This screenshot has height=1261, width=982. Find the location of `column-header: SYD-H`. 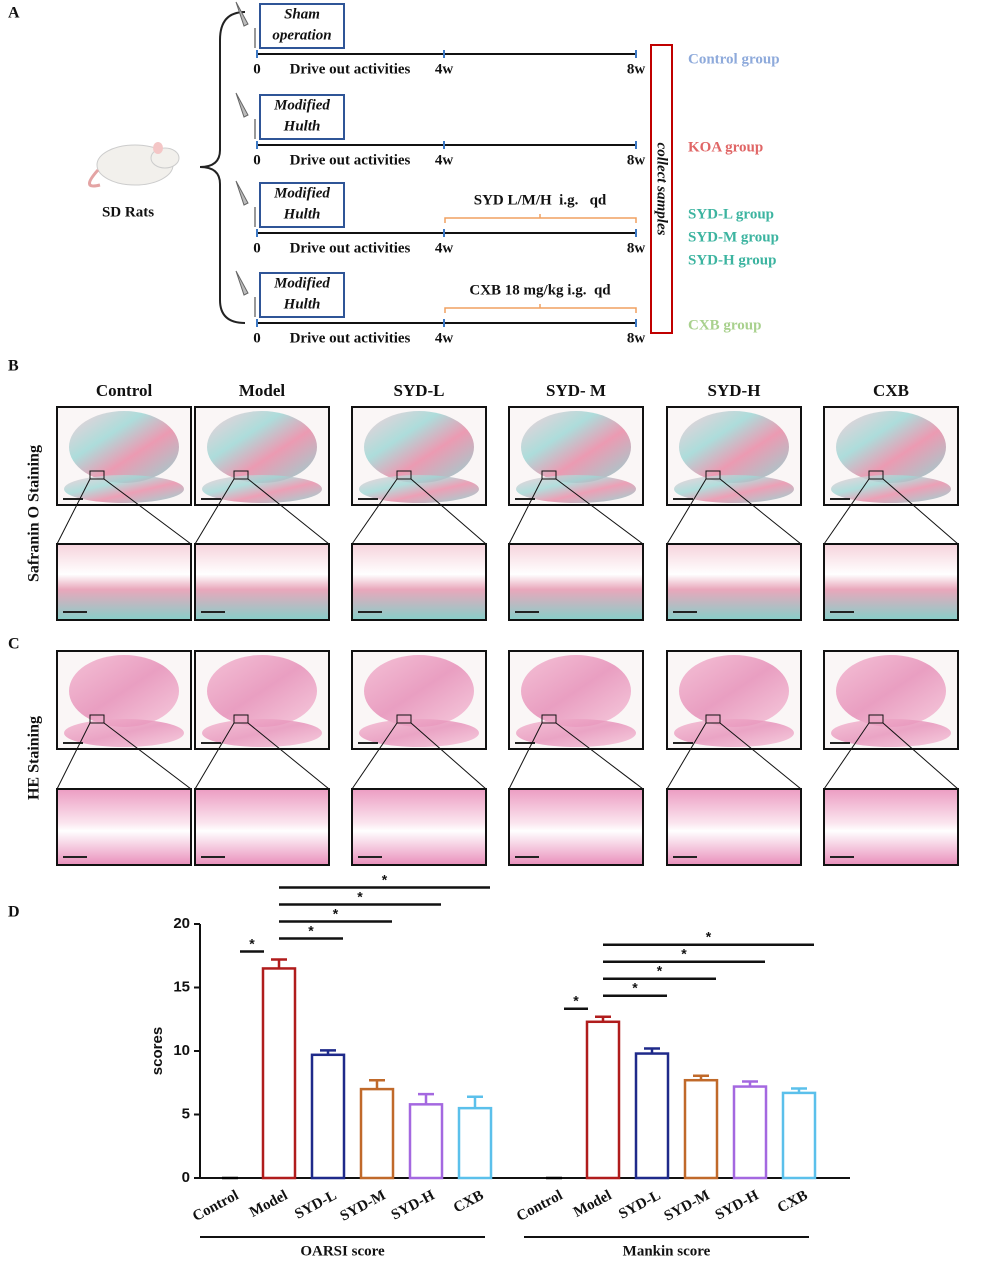

column-header: SYD-H is located at coordinates (734, 390).